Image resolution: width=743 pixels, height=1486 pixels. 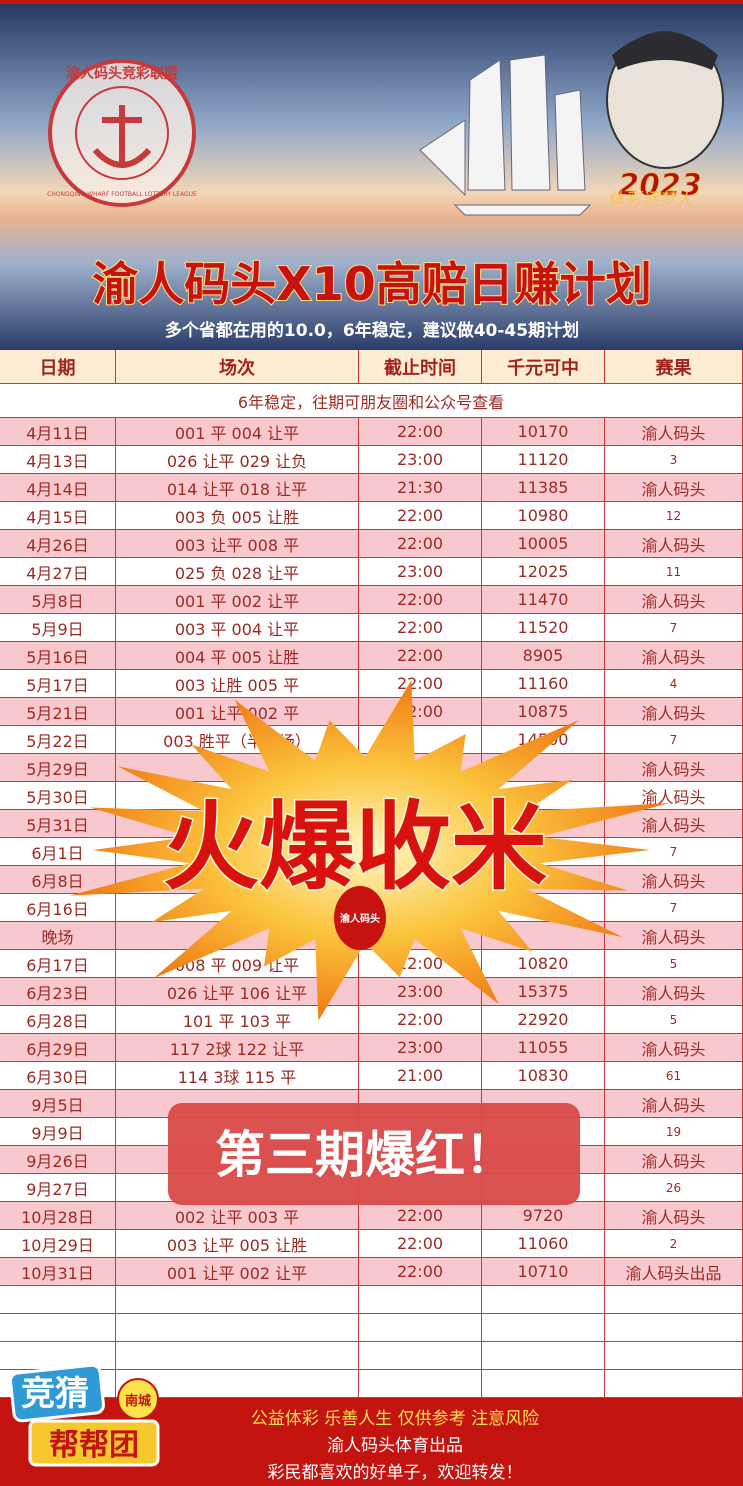 I want to click on column-header: 场次, so click(x=237, y=367).